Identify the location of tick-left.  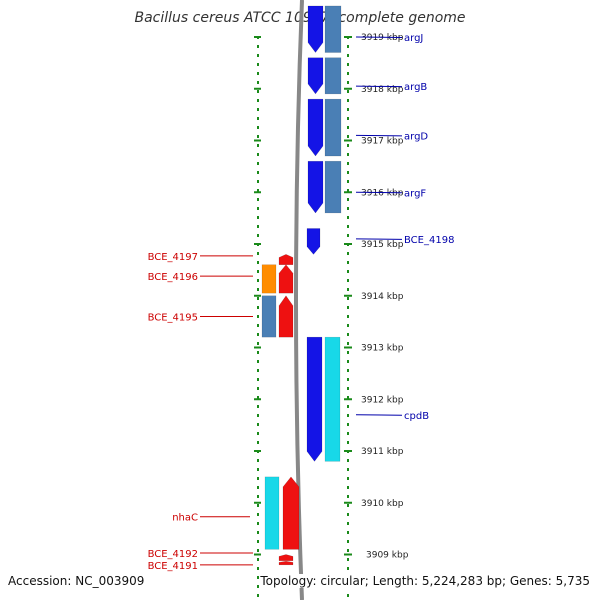
(257, 347).